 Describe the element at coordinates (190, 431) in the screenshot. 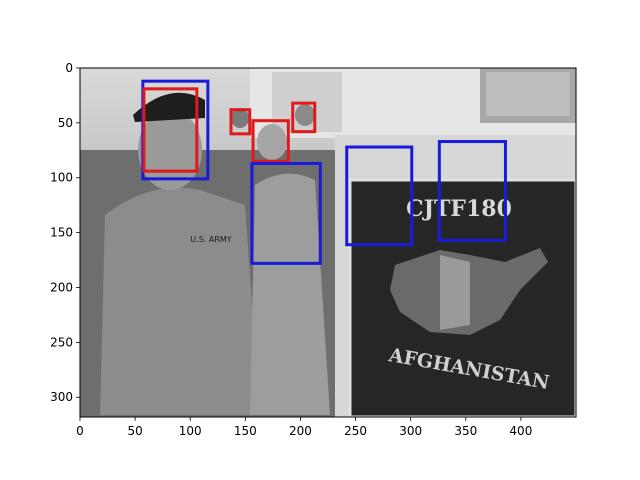

I see `x-tick-label: 100` at that location.